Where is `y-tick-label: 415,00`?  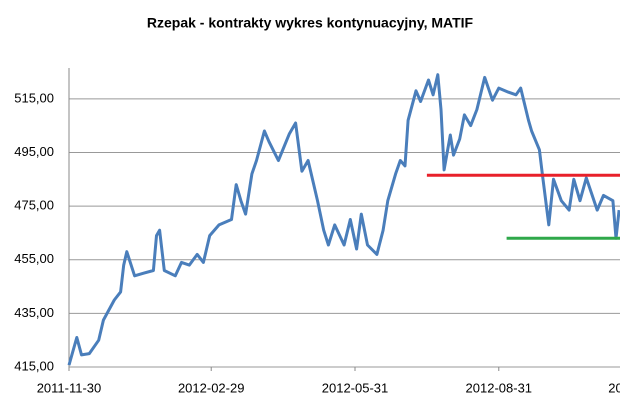
y-tick-label: 415,00 is located at coordinates (34, 365).